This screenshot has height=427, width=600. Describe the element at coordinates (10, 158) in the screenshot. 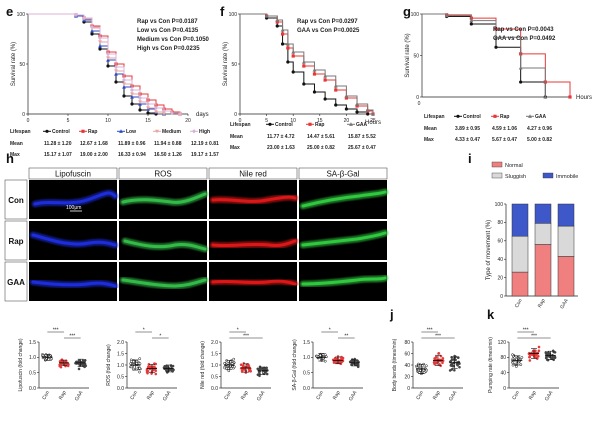

I see `panel-h-label: h` at that location.